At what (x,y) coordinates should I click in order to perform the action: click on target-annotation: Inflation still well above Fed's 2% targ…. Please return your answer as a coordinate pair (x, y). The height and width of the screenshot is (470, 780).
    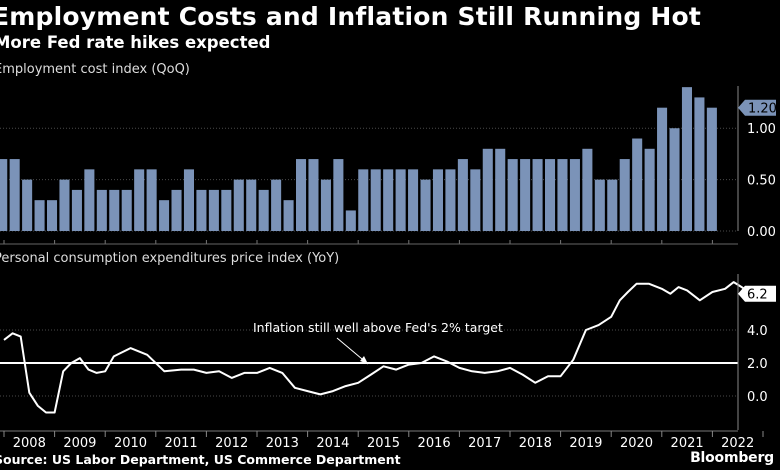
    Looking at the image, I should click on (378, 342).